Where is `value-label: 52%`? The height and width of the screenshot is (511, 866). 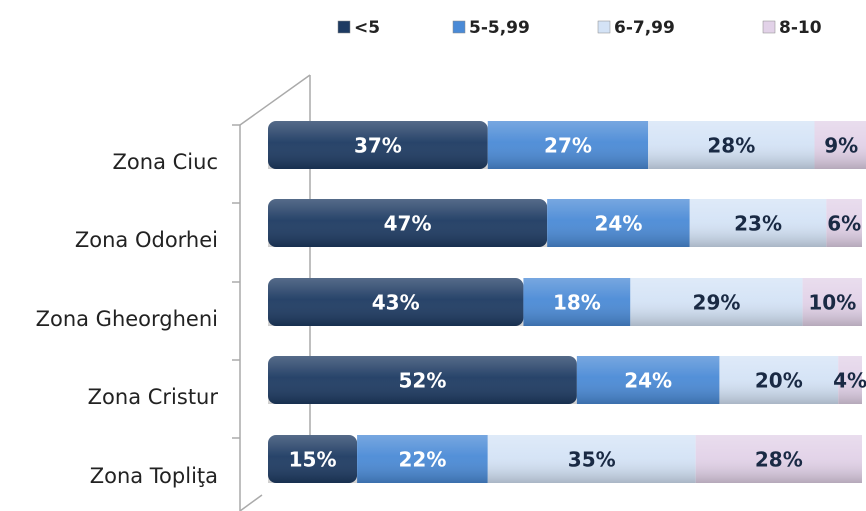 value-label: 52% is located at coordinates (423, 381).